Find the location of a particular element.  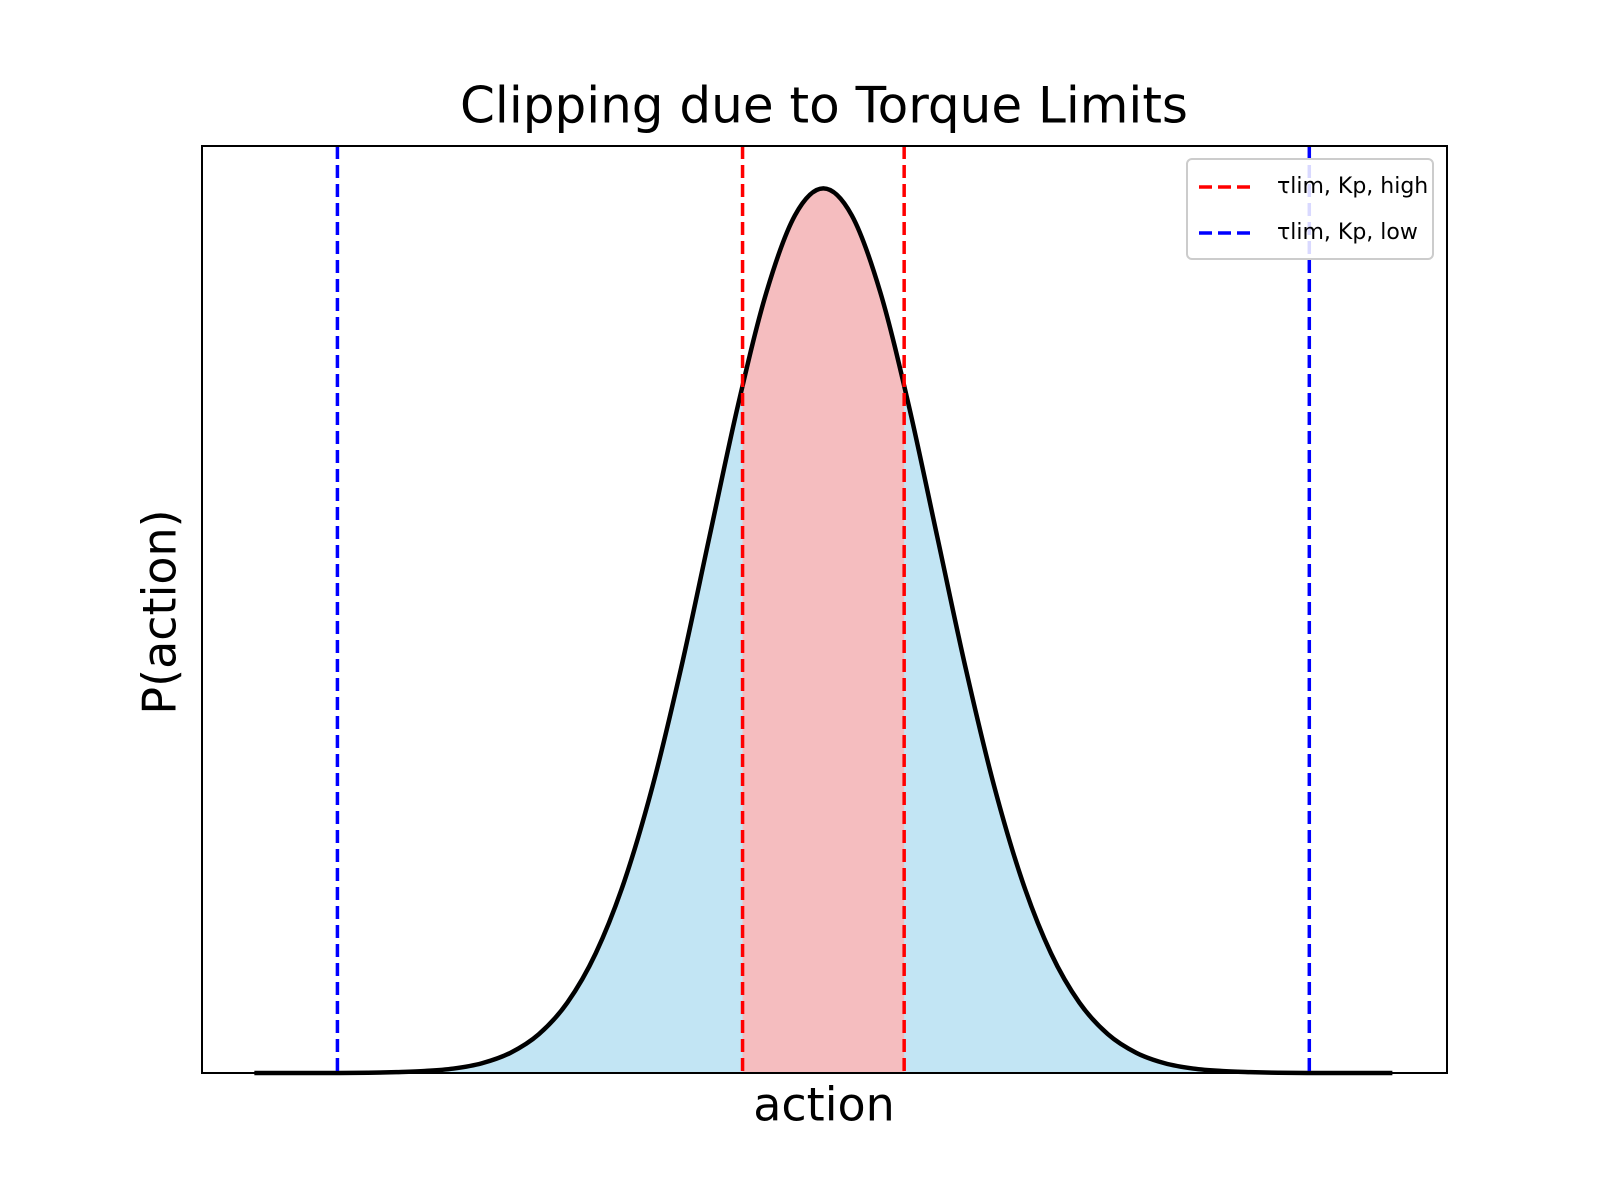

y-axis-label: P(action) is located at coordinates (160, 611).